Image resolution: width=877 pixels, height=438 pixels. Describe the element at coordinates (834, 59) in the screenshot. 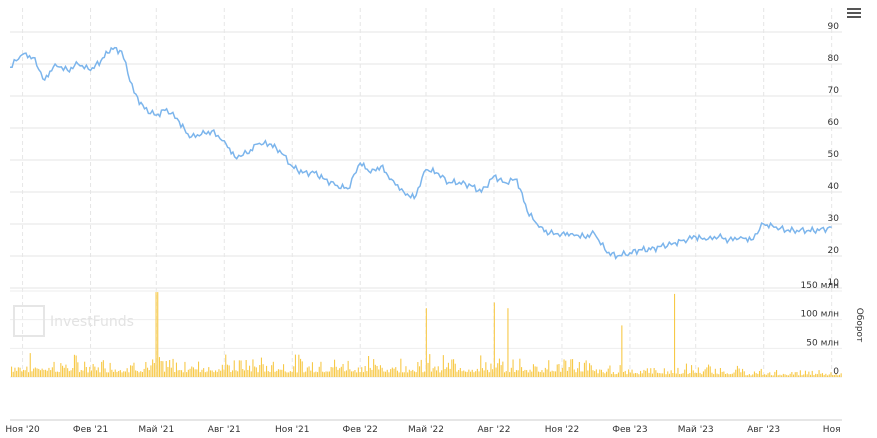

I see `price-tick-label: 80` at that location.